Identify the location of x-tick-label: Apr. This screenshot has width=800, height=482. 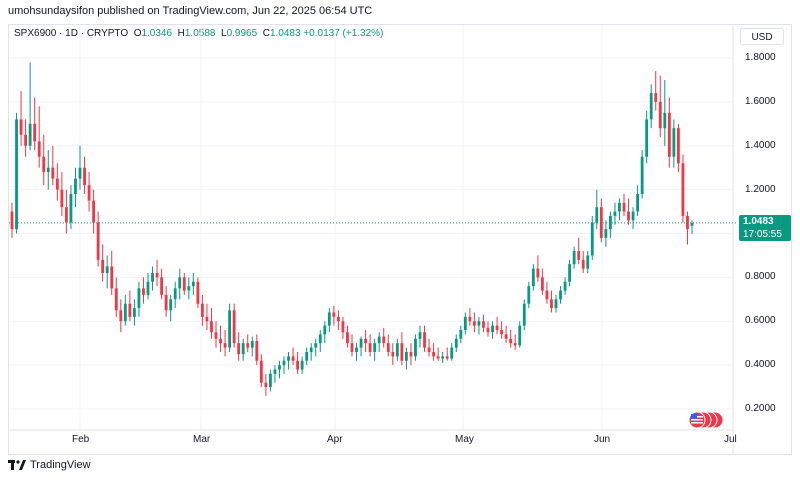
(335, 439).